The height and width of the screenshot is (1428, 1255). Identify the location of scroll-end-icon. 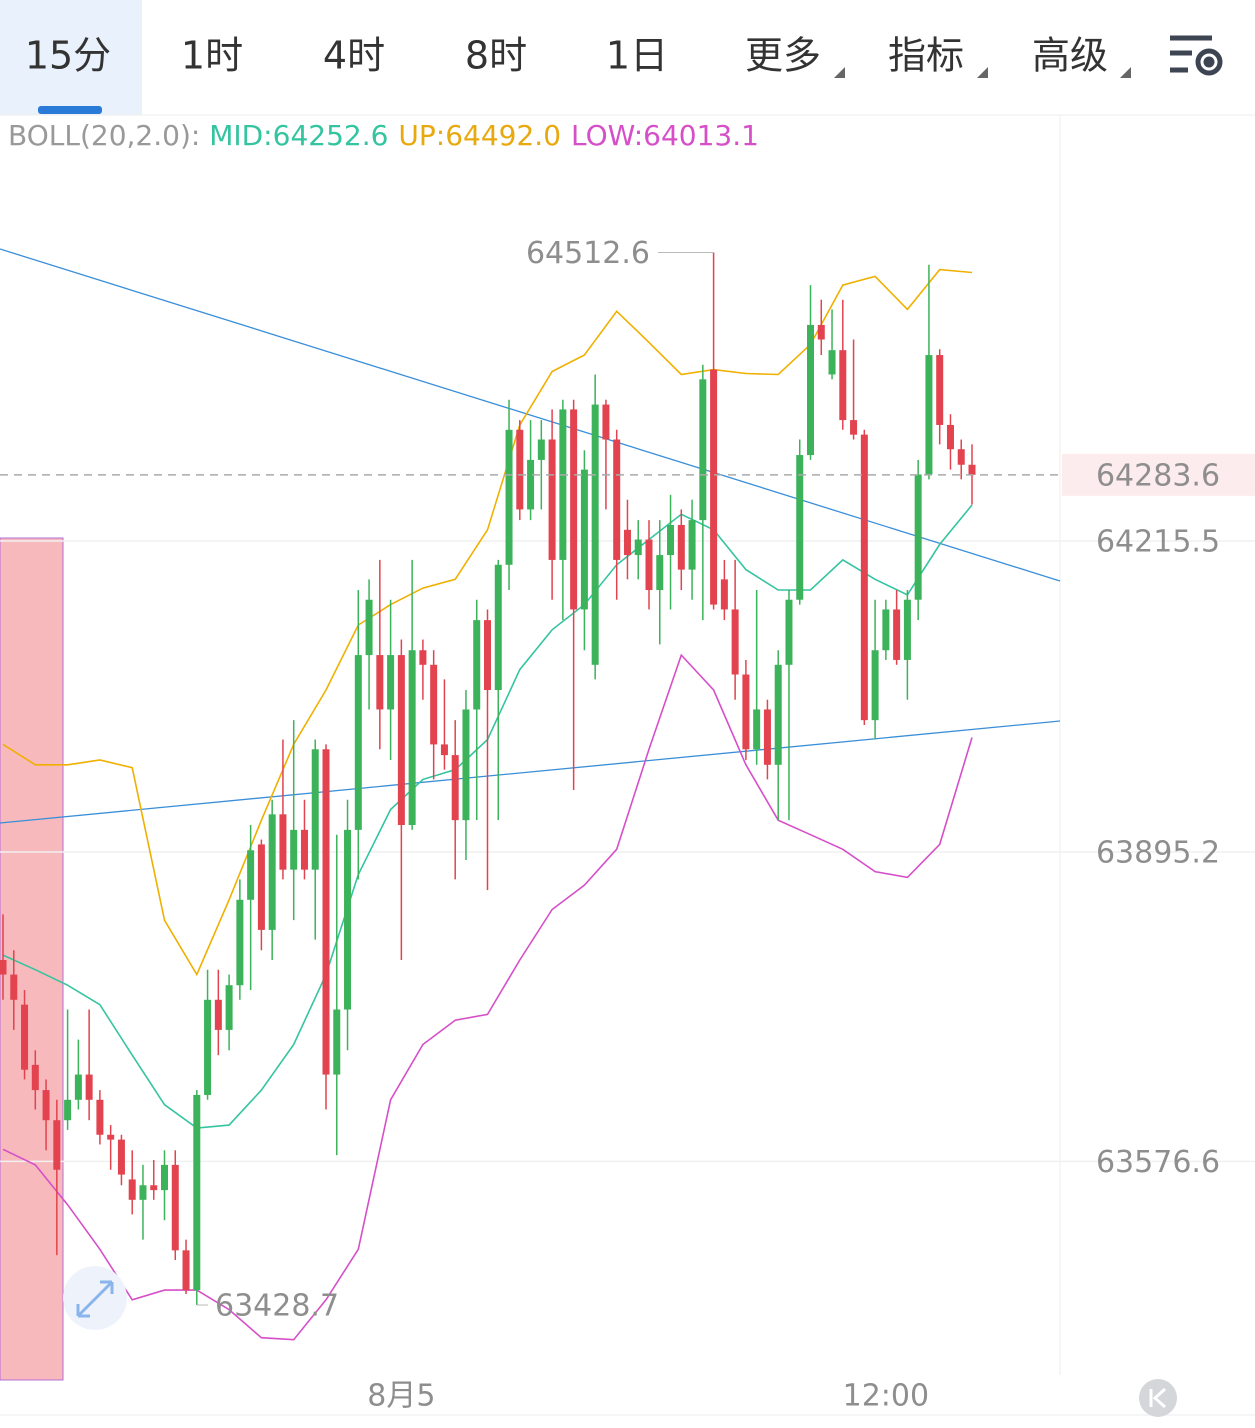
(1158, 1398).